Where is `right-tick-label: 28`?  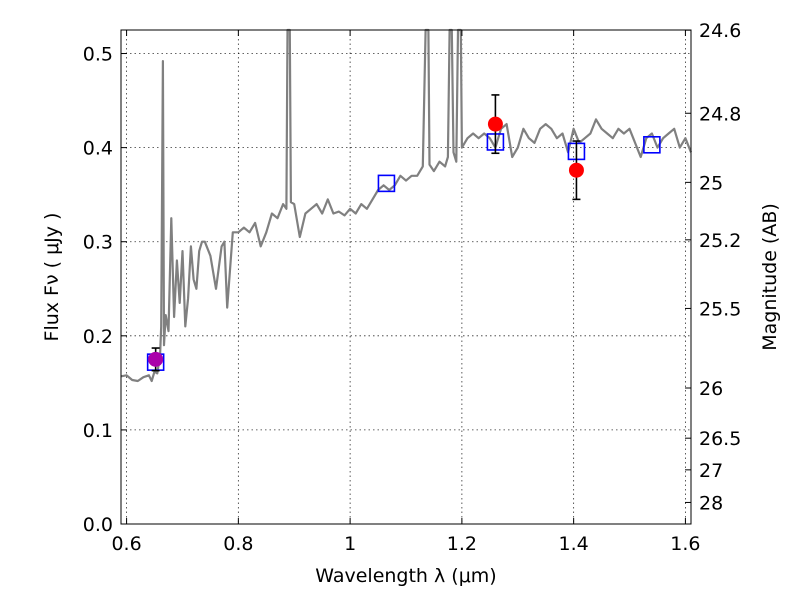
right-tick-label: 28 is located at coordinates (711, 503).